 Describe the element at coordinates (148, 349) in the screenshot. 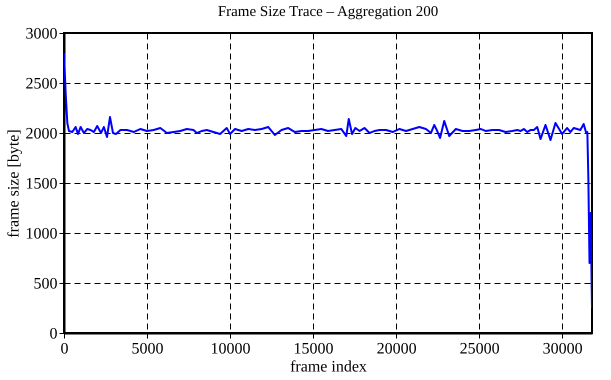

I see `x-tick-label: 5000` at that location.